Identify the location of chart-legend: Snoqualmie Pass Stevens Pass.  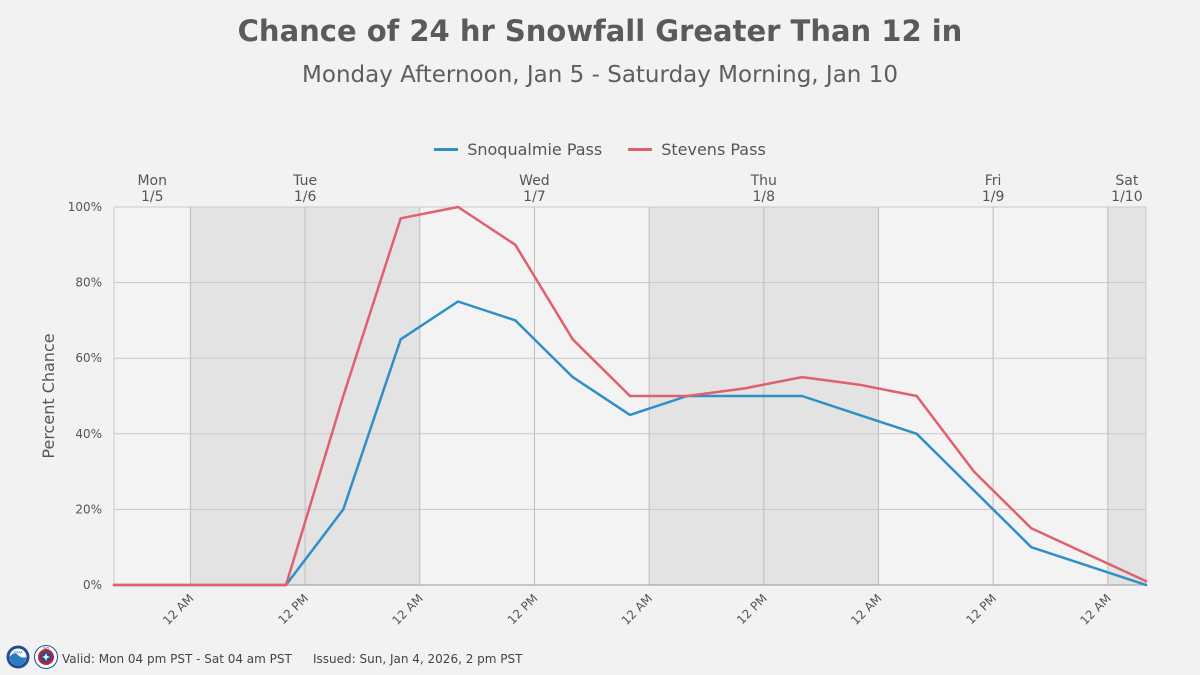
(600, 149).